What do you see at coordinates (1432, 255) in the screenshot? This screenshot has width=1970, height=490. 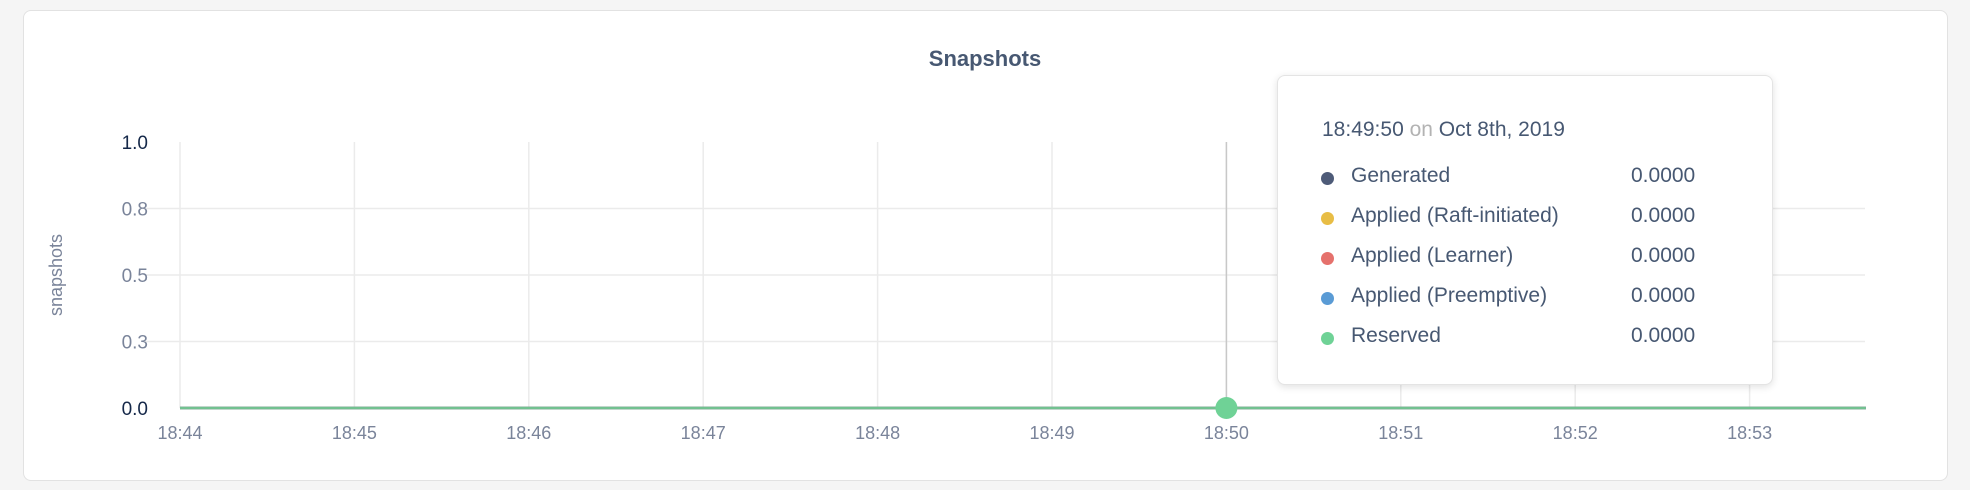 I see `tooltip-series-label: Applied (Learner)` at bounding box center [1432, 255].